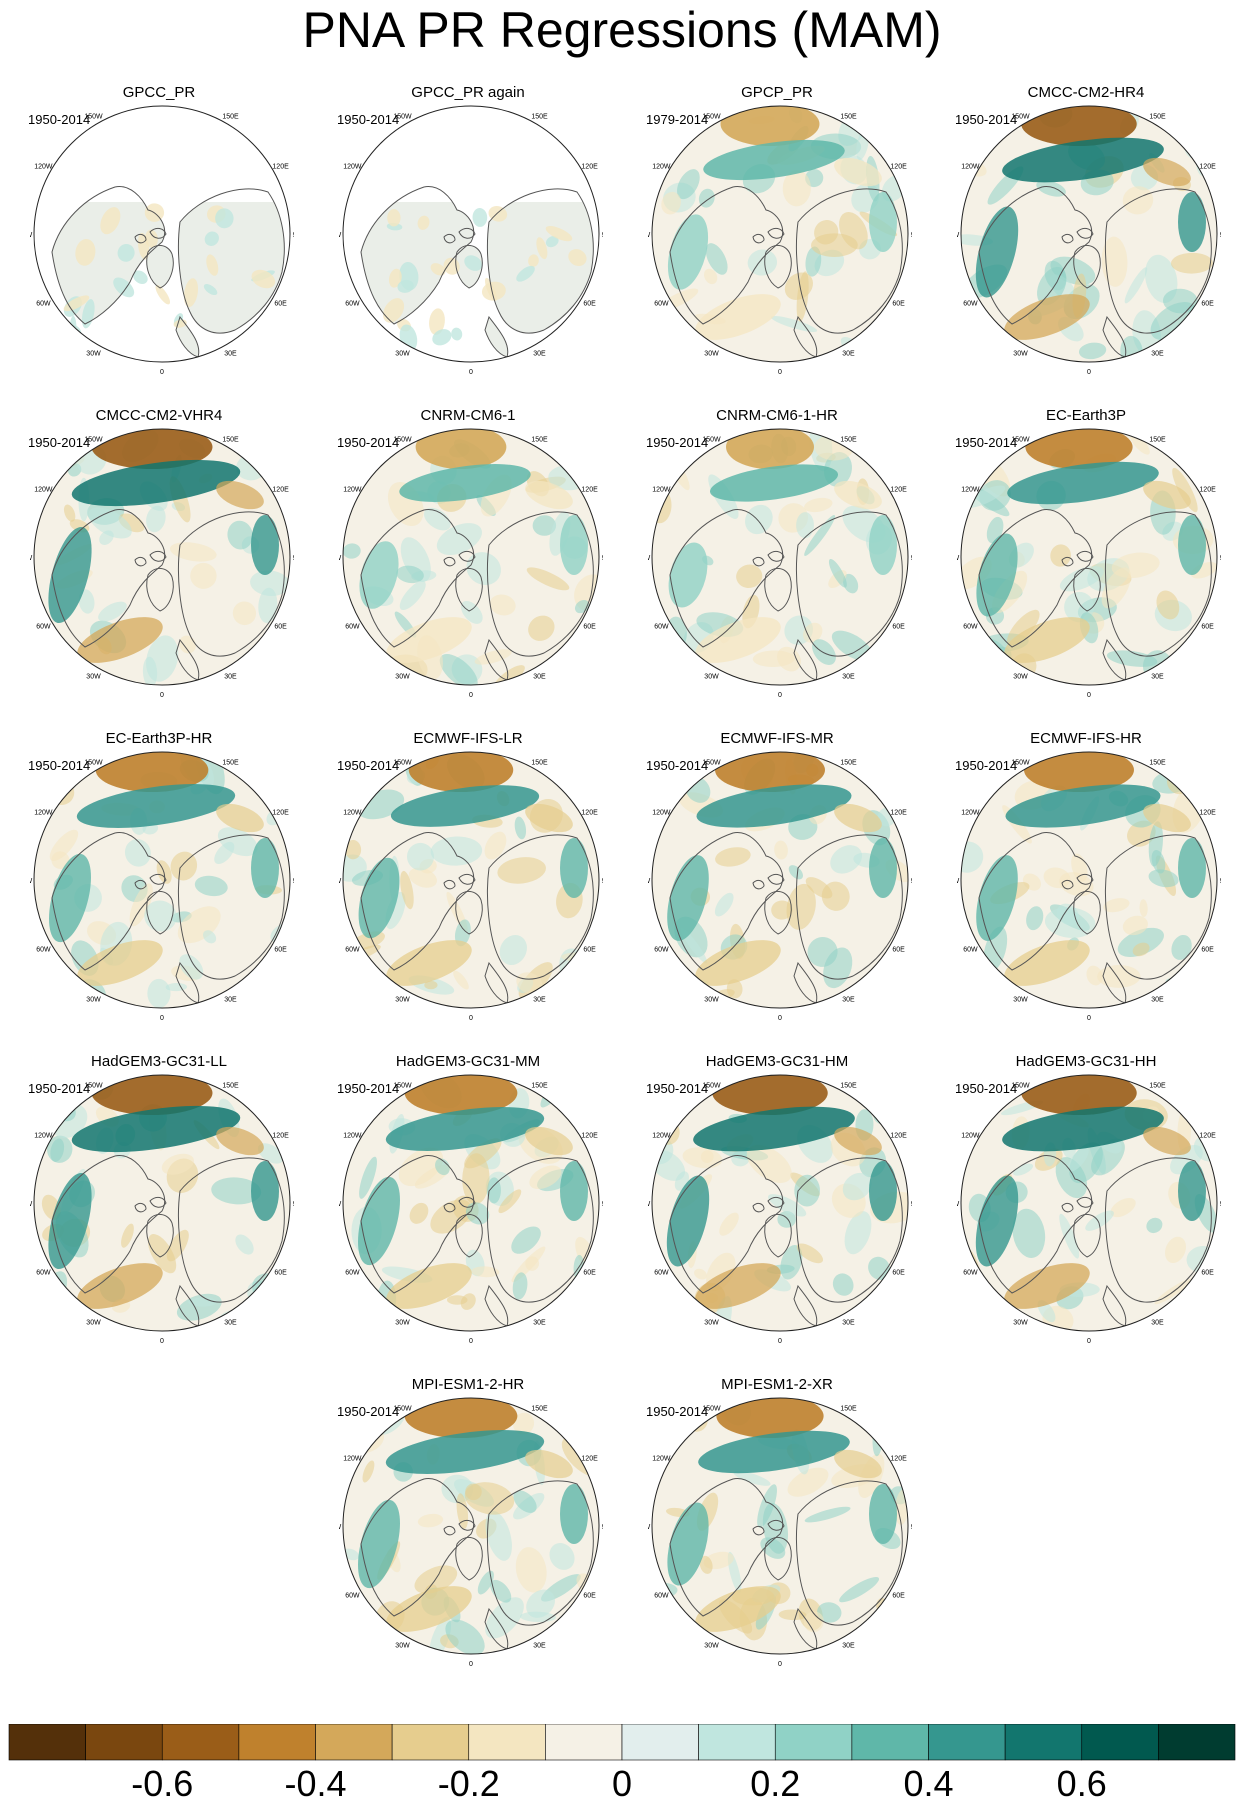 This screenshot has height=1802, width=1244. What do you see at coordinates (159, 738) in the screenshot?
I see `panel-title: EC-Earth3P-HR` at bounding box center [159, 738].